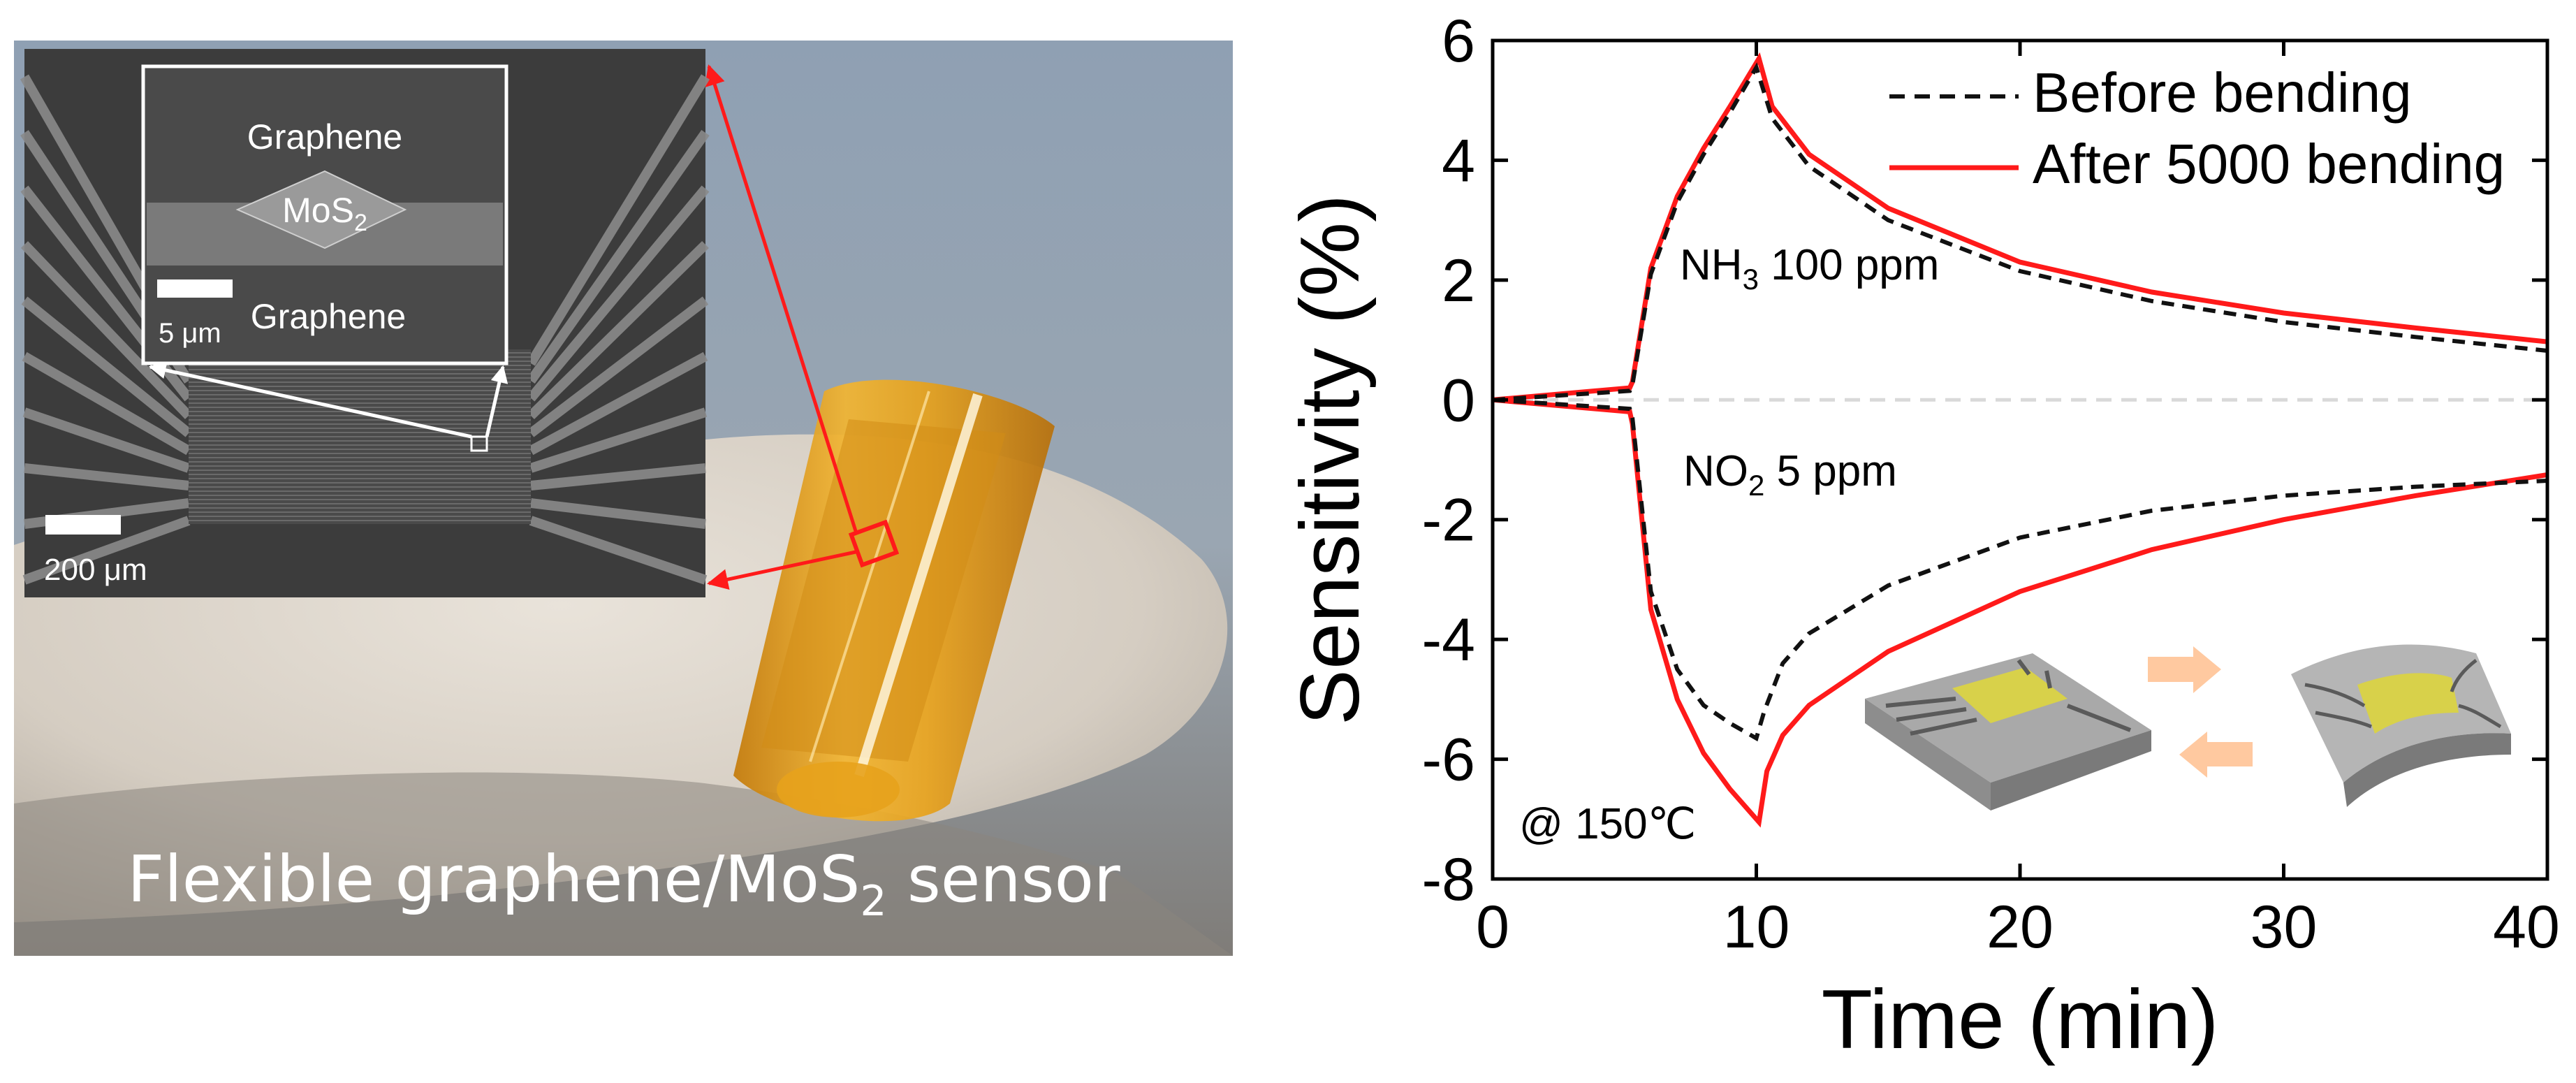 The image size is (2576, 1083). Describe the element at coordinates (1492, 928) in the screenshot. I see `x-tick-label: 0` at that location.